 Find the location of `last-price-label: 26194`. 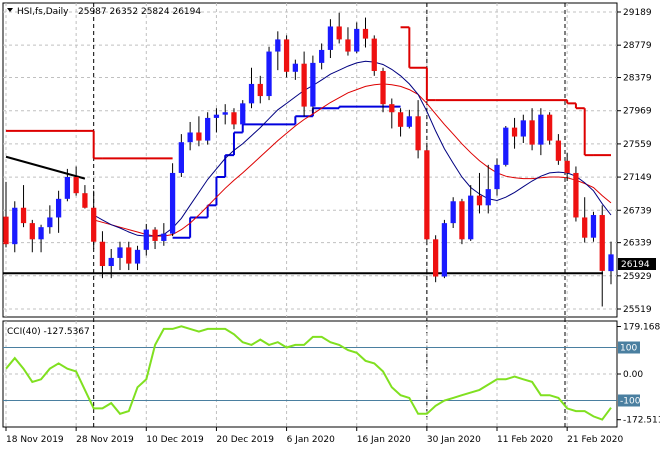

last-price-label: 26194 is located at coordinates (635, 265).